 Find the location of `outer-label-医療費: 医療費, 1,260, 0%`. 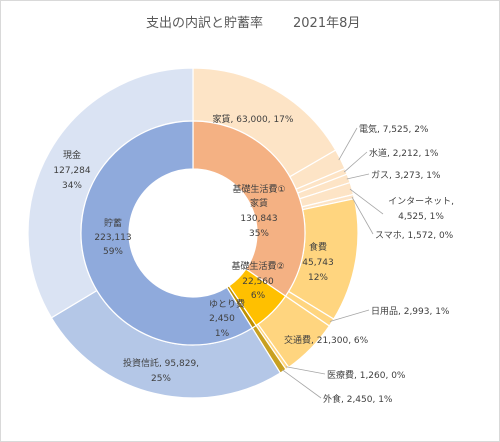

outer-label-医療費: 医療費, 1,260, 0% is located at coordinates (366, 375).